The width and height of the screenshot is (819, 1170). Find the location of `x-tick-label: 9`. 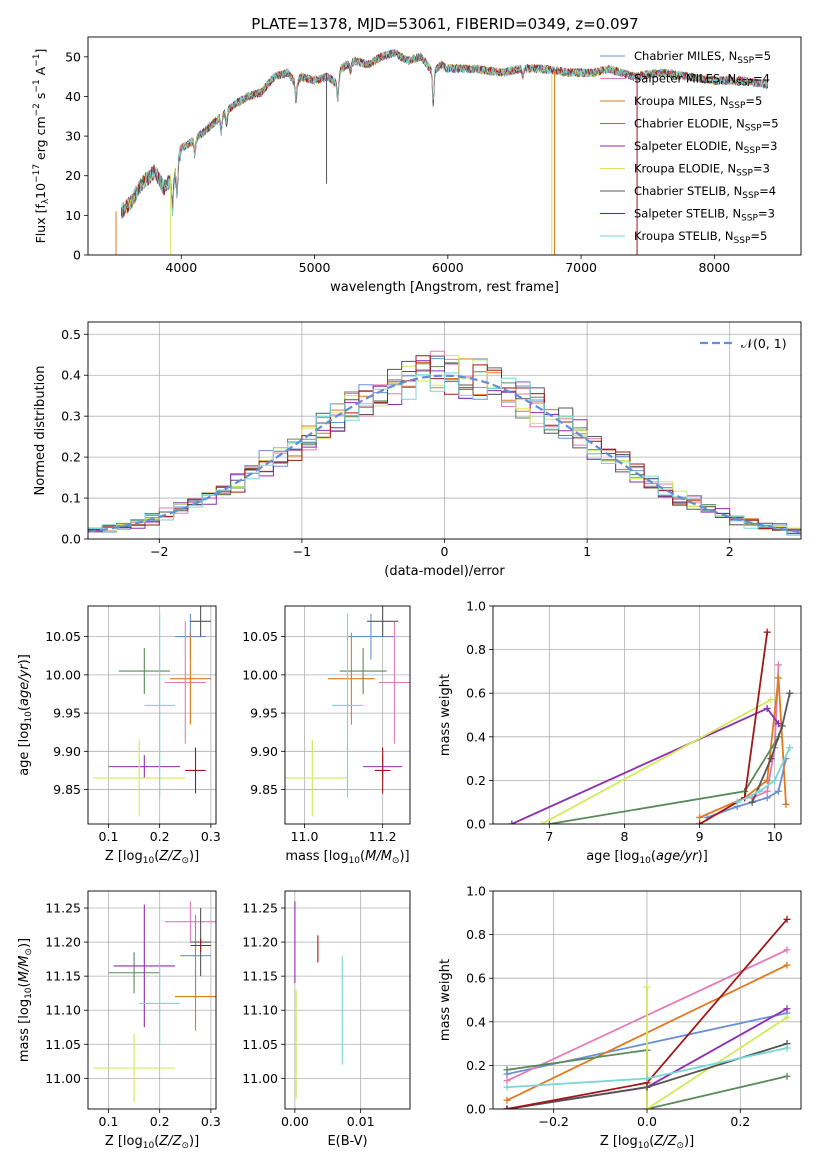

x-tick-label: 9 is located at coordinates (700, 836).